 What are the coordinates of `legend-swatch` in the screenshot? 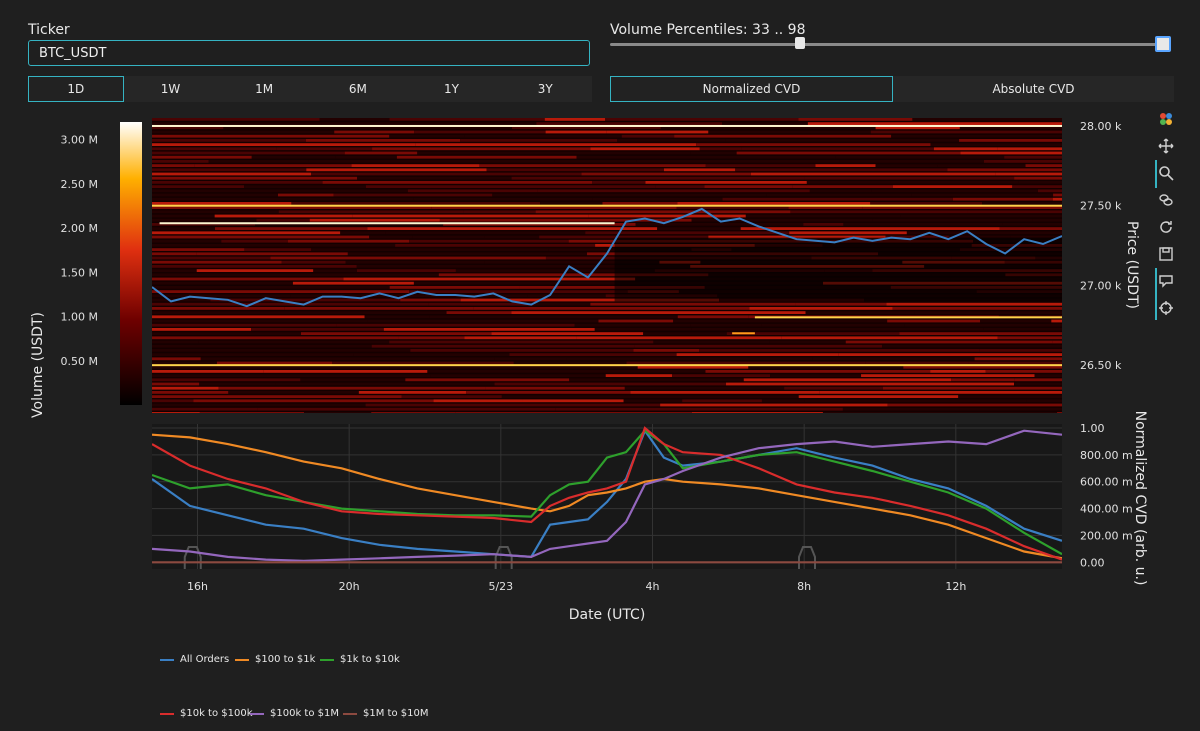 It's located at (242, 659).